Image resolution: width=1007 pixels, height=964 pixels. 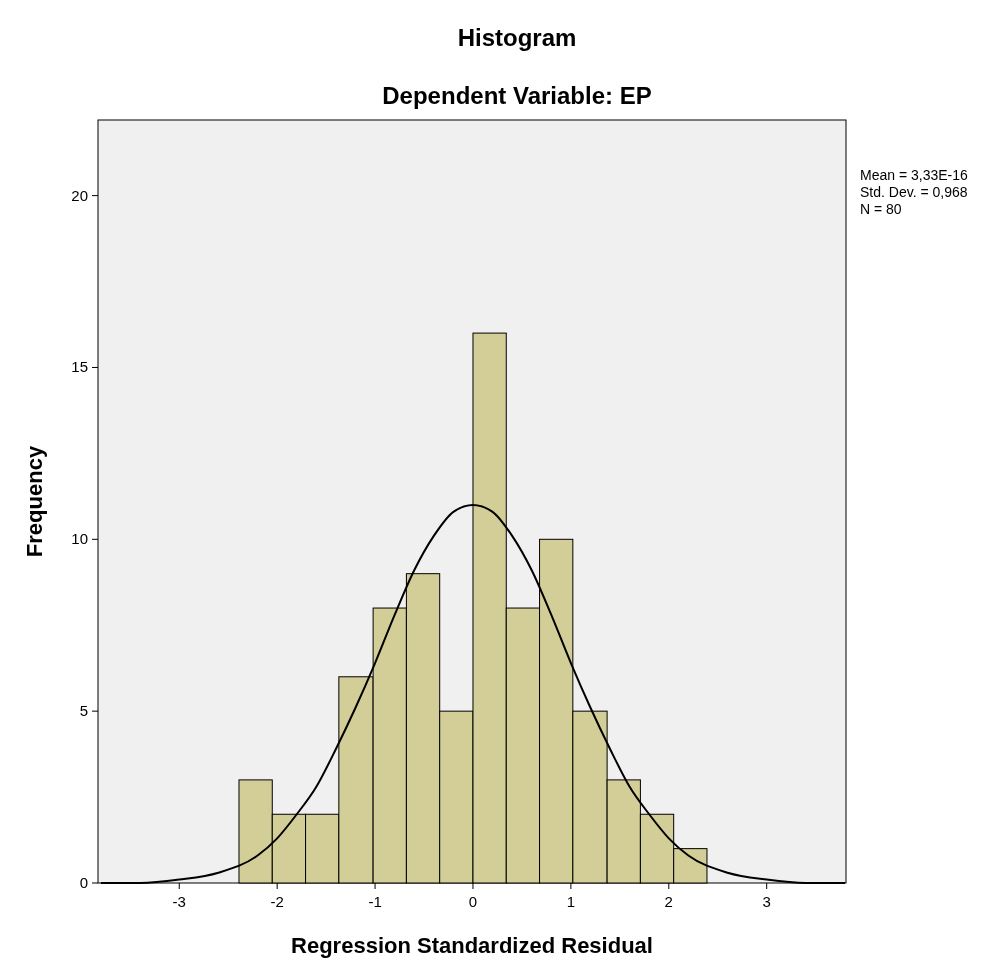 I want to click on x-tick-label: 0, so click(x=473, y=901).